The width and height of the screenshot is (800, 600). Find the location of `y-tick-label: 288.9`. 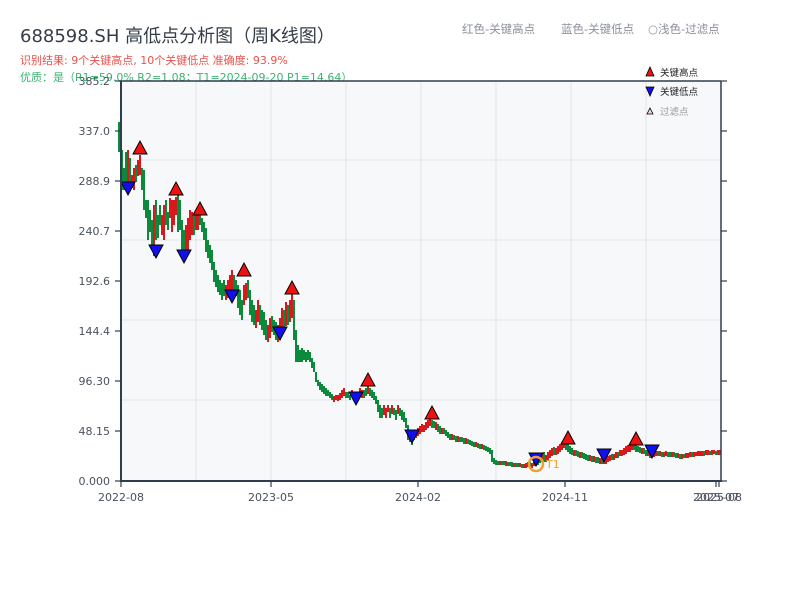

y-tick-label: 288.9 is located at coordinates (95, 181).